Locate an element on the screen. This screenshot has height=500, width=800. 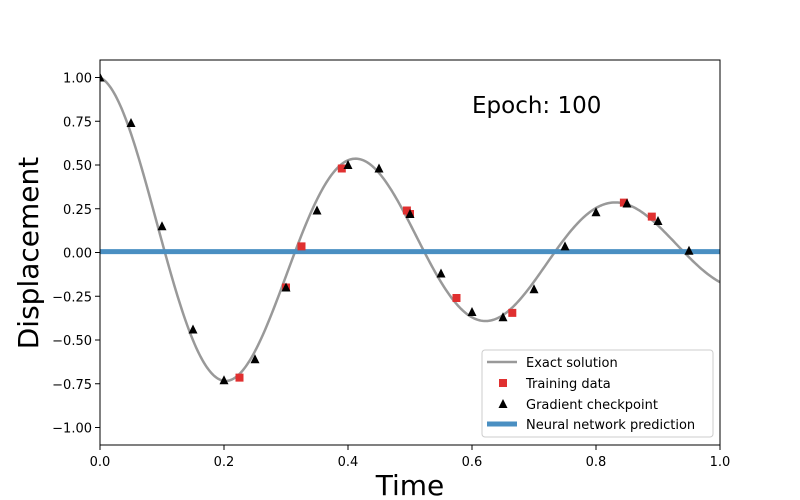
y-tick-label: 0.25 is located at coordinates (77, 210).